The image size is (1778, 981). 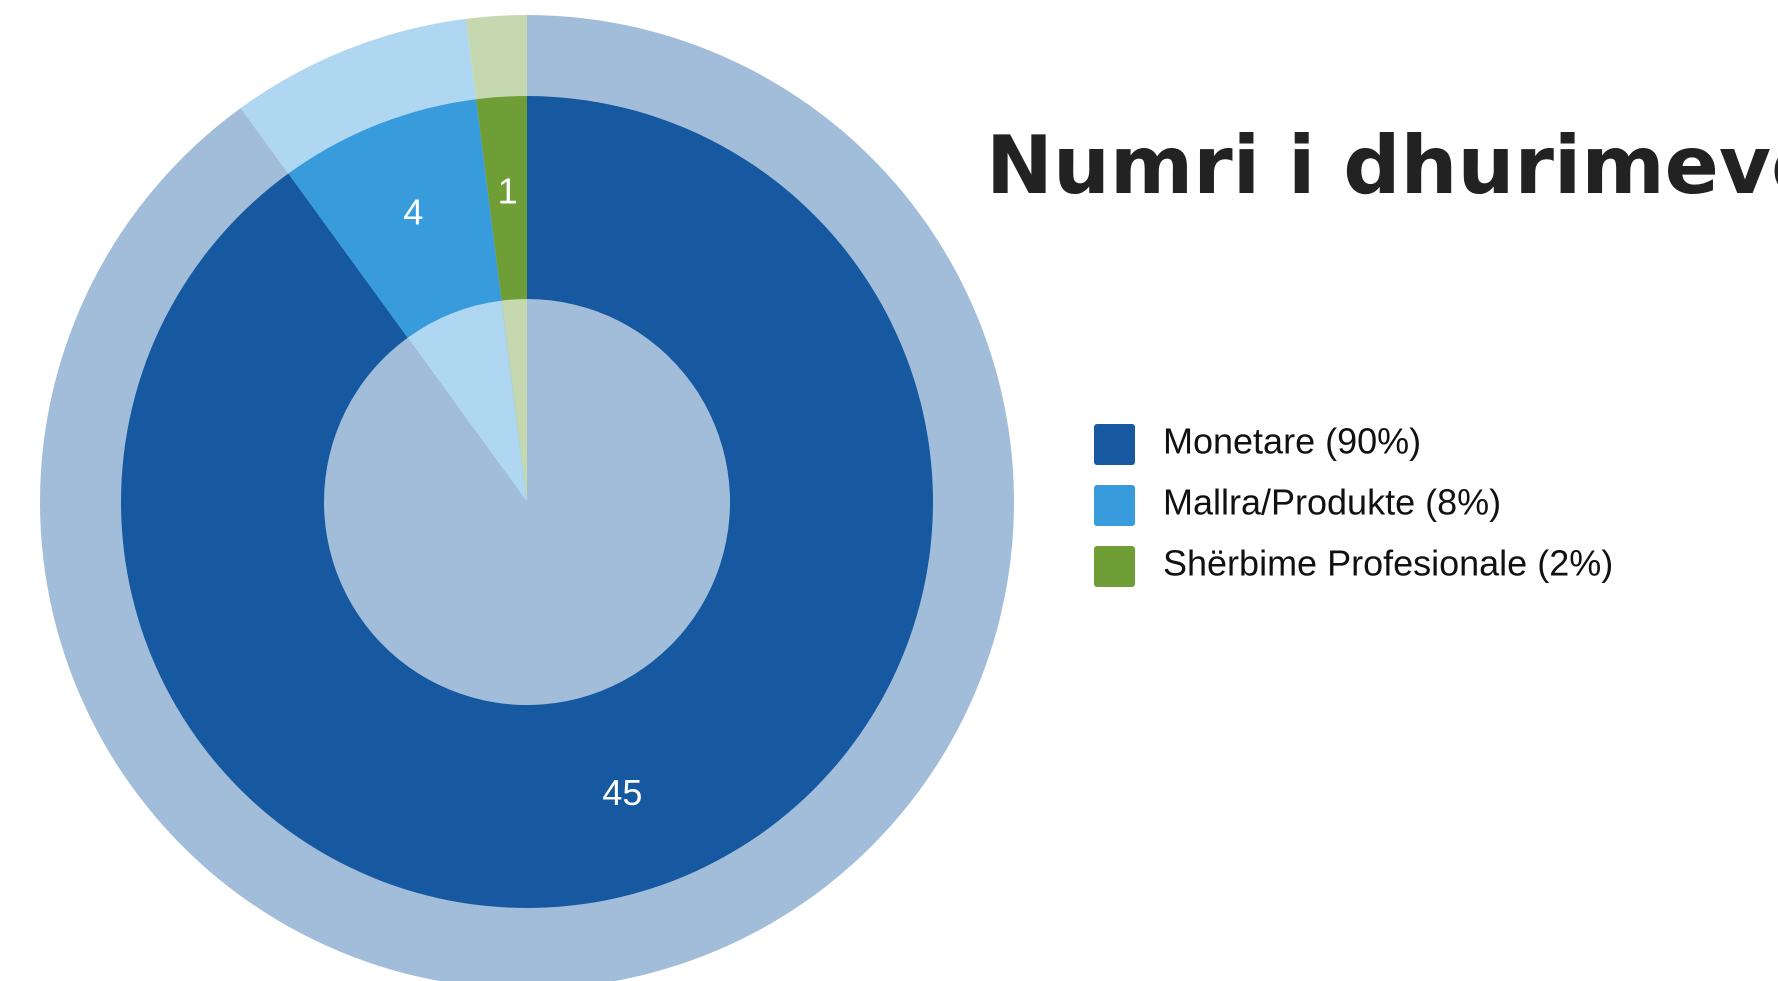 I want to click on chart-title: Numri i dhurimeve, so click(x=1382, y=165).